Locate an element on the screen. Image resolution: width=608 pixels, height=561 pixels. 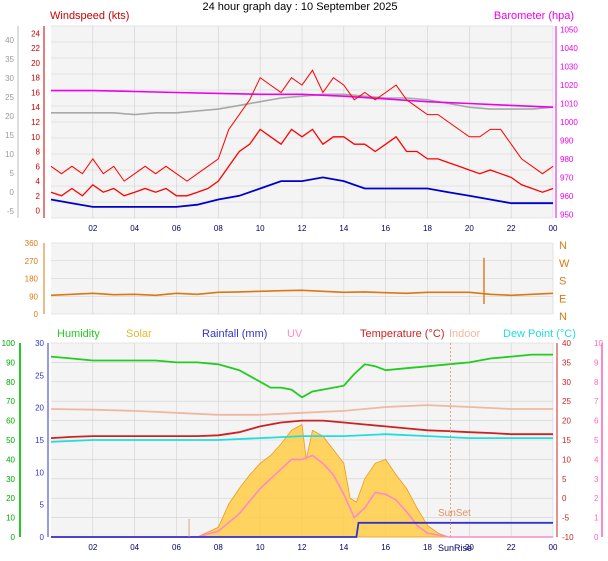
uv-line is located at coordinates (302, 496).